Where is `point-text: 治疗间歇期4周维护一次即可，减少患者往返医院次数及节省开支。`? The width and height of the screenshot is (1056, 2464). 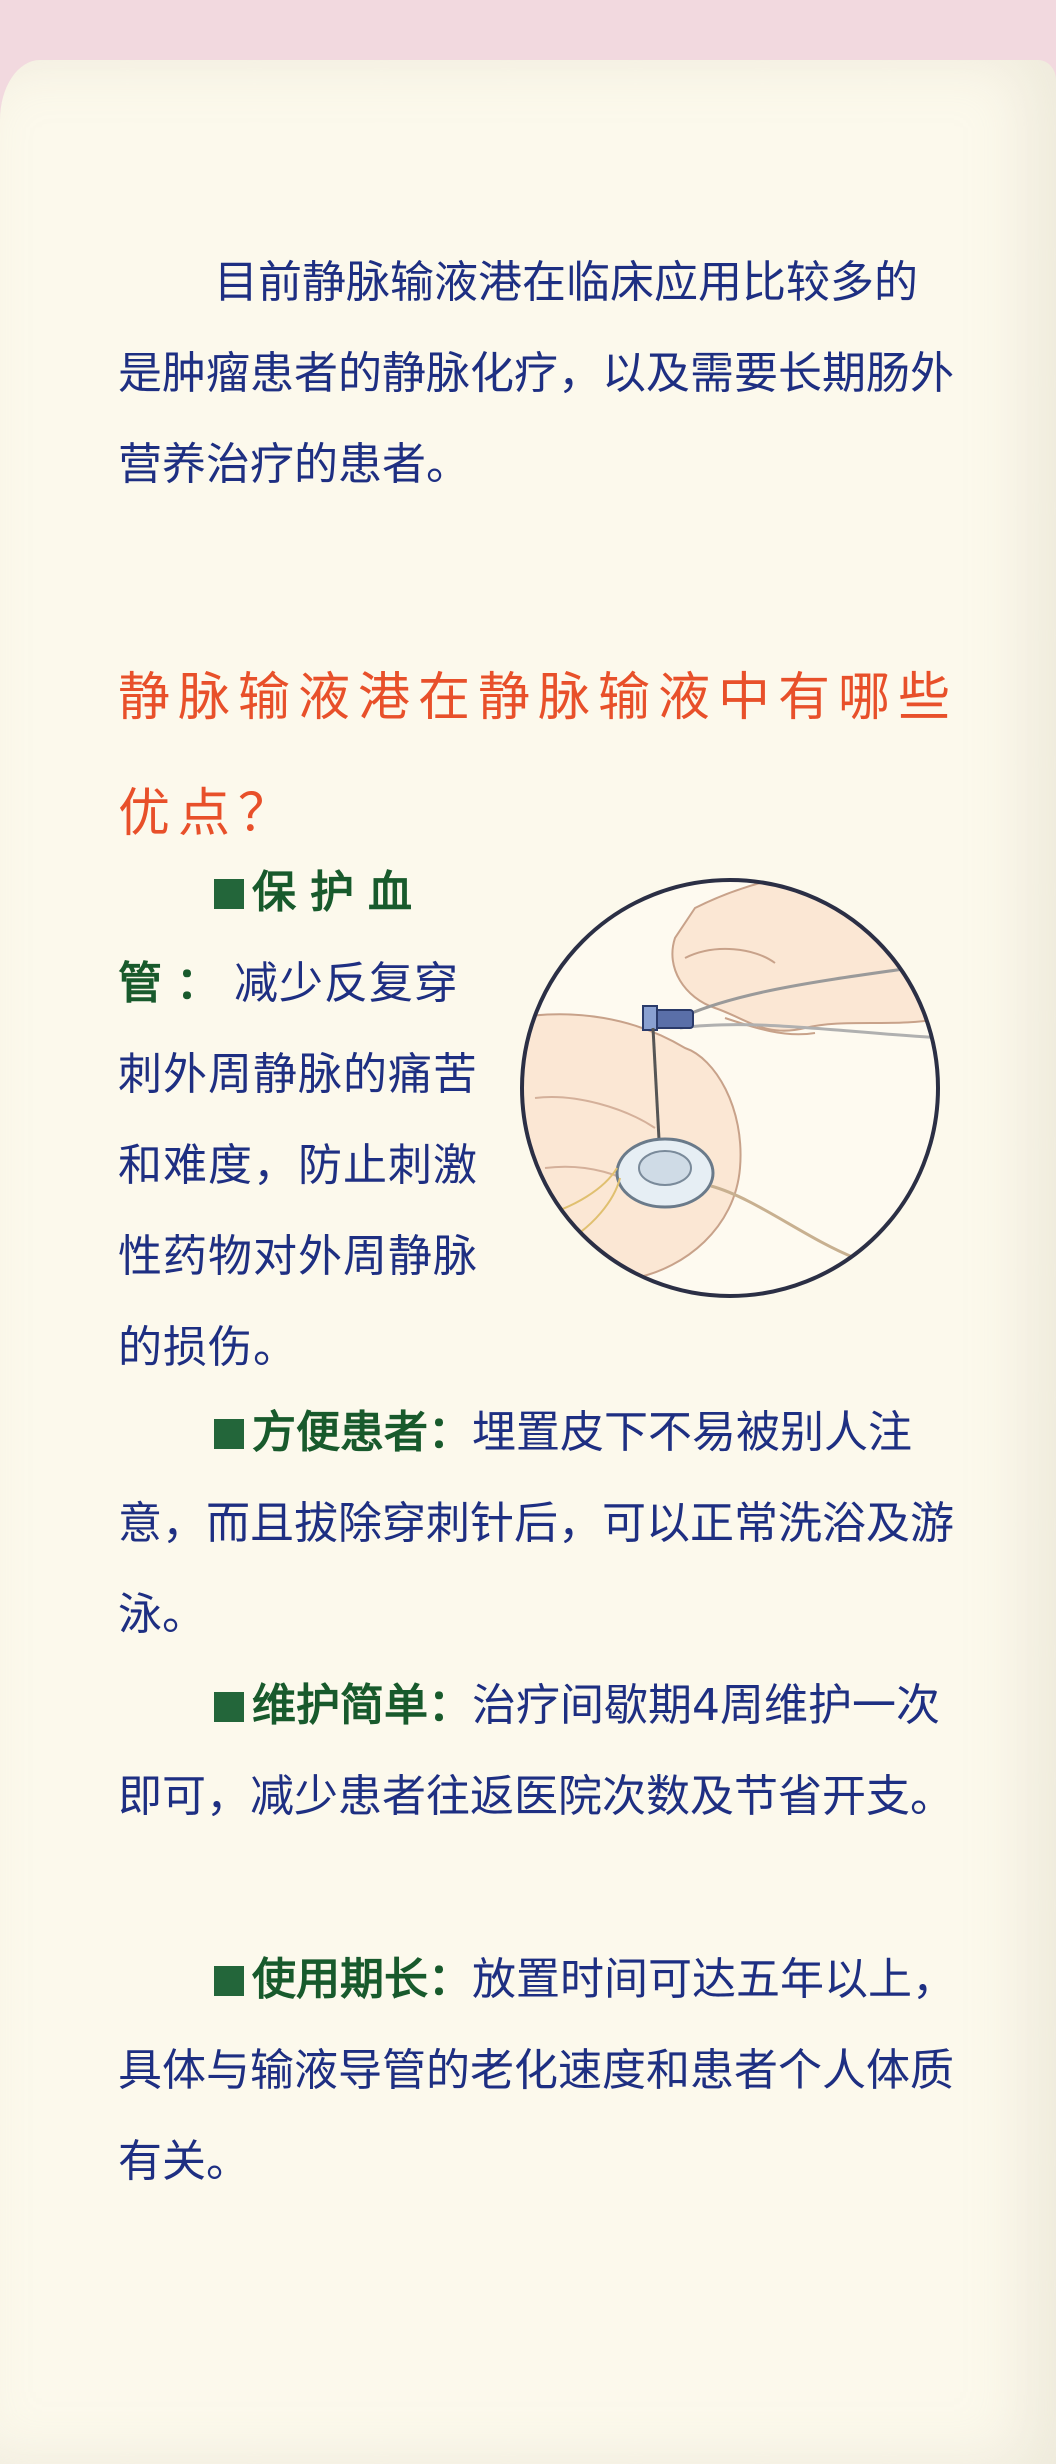
point-text: 治疗间歇期4周维护一次即可，减少患者往返医院次数及节省开支。 is located at coordinates (536, 1751).